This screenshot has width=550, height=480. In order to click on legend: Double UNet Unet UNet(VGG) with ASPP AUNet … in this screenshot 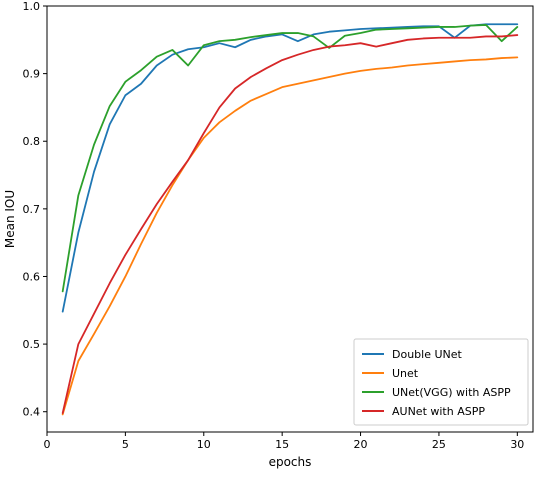, I will do `click(441, 382)`.